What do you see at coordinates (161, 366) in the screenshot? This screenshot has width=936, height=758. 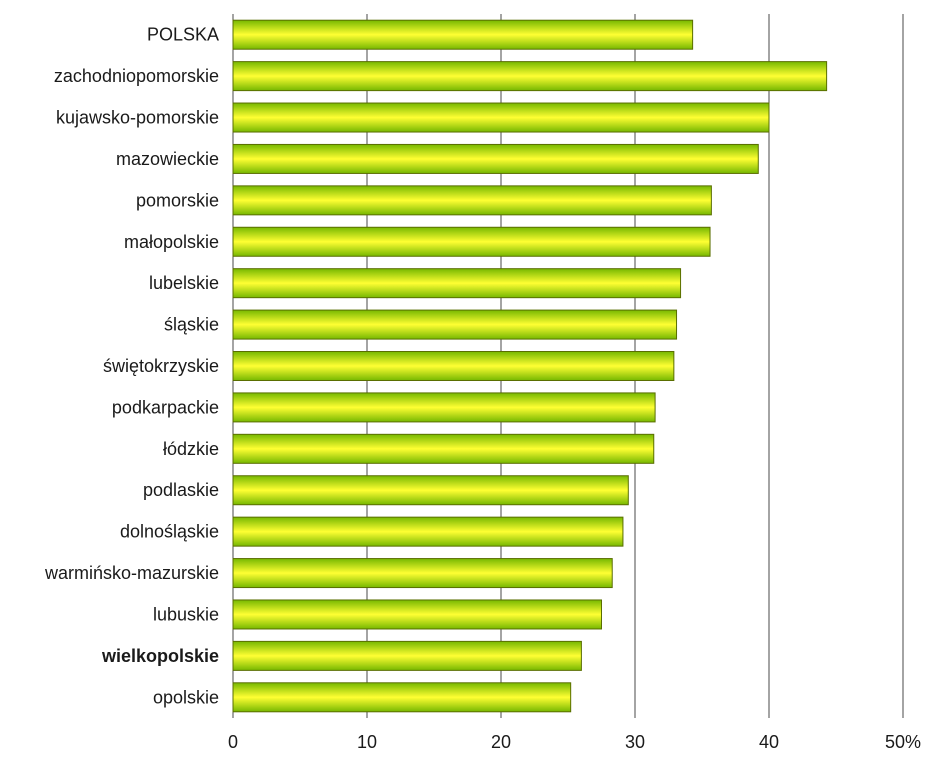 I see `category-label: świętokrzyskie` at bounding box center [161, 366].